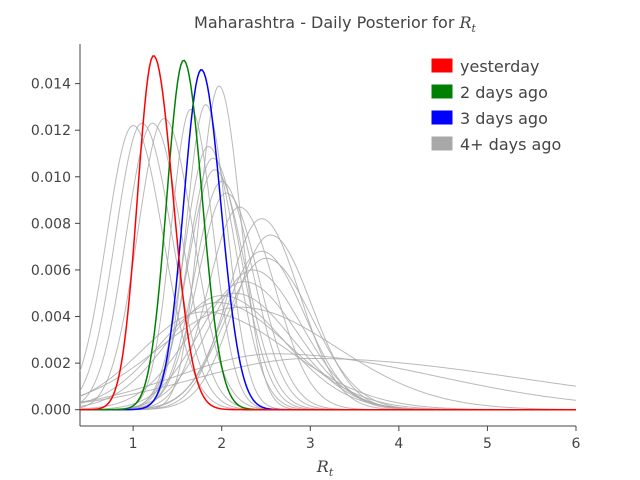  Describe the element at coordinates (510, 144) in the screenshot. I see `legend-label-4-days-ago: 4+ days ago` at that location.